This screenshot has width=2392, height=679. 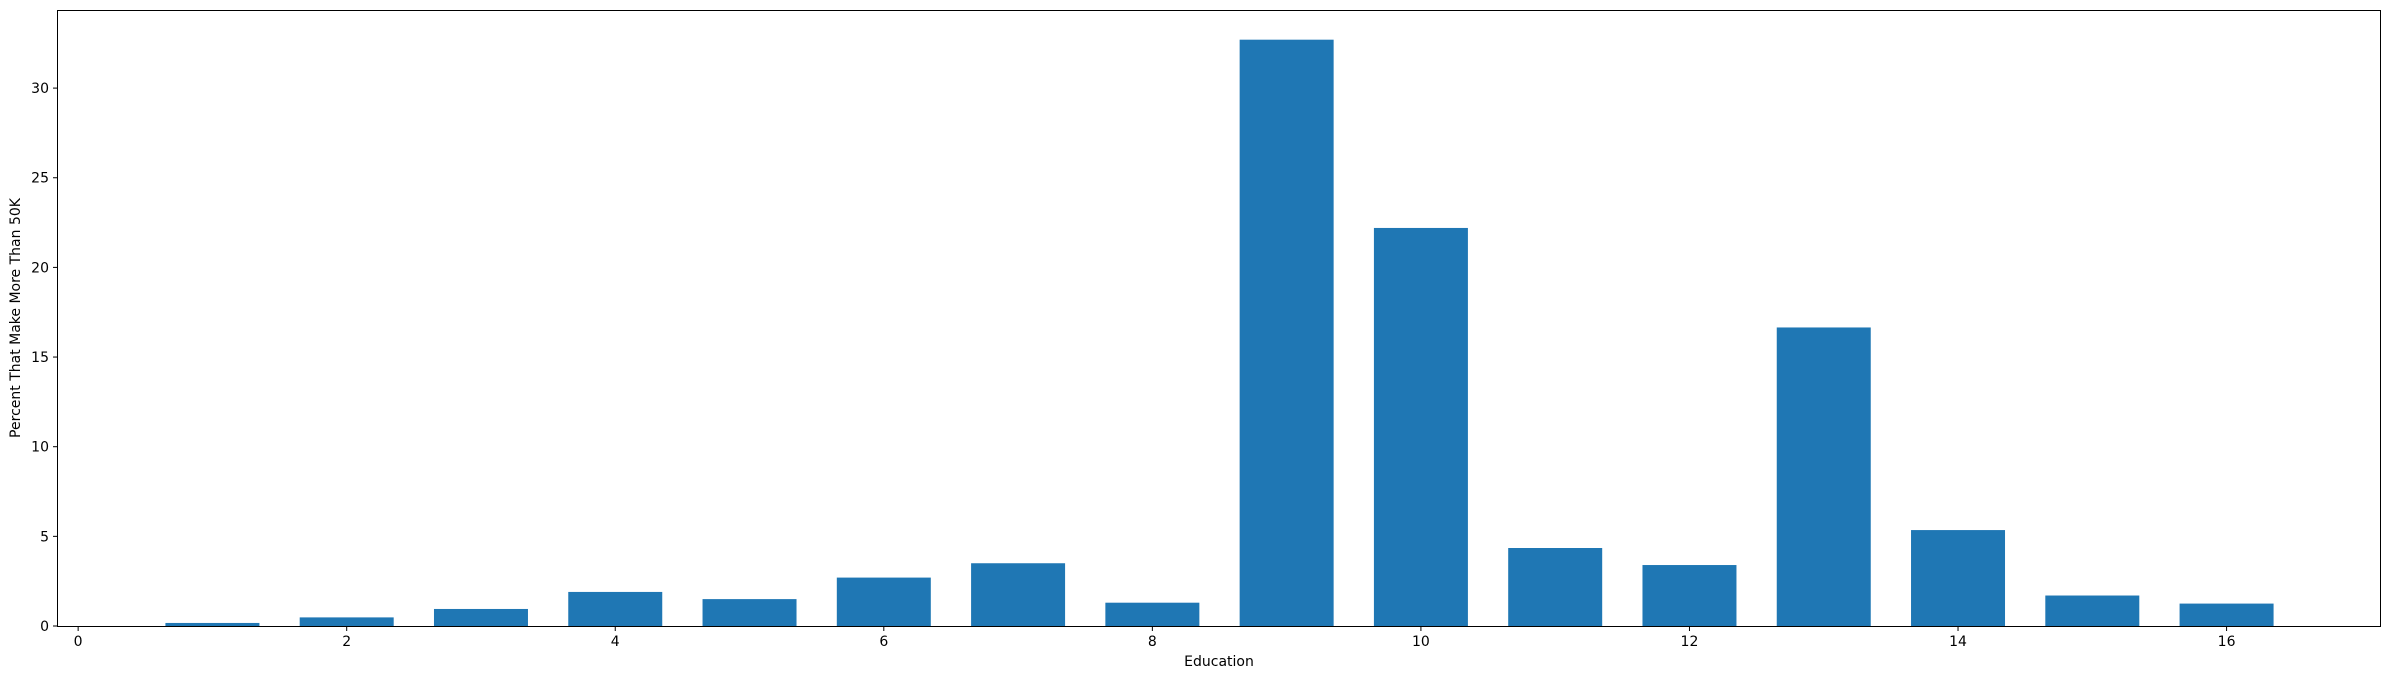 What do you see at coordinates (78, 642) in the screenshot?
I see `x-tick-label: 0` at bounding box center [78, 642].